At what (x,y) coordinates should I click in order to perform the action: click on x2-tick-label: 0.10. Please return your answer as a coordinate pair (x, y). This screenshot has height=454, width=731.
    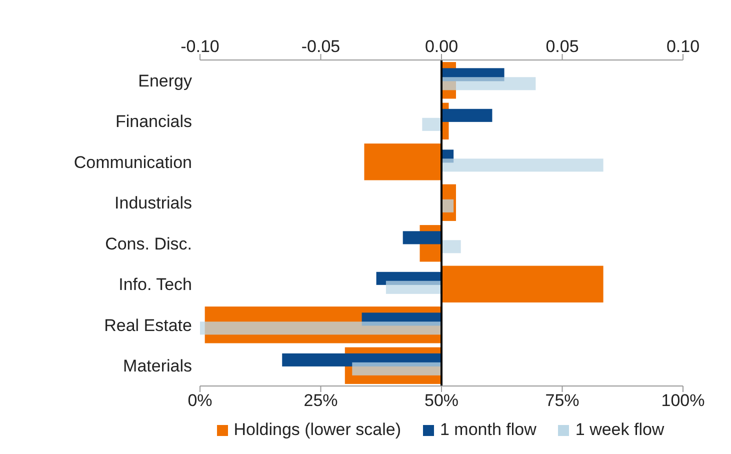
    Looking at the image, I should click on (683, 46).